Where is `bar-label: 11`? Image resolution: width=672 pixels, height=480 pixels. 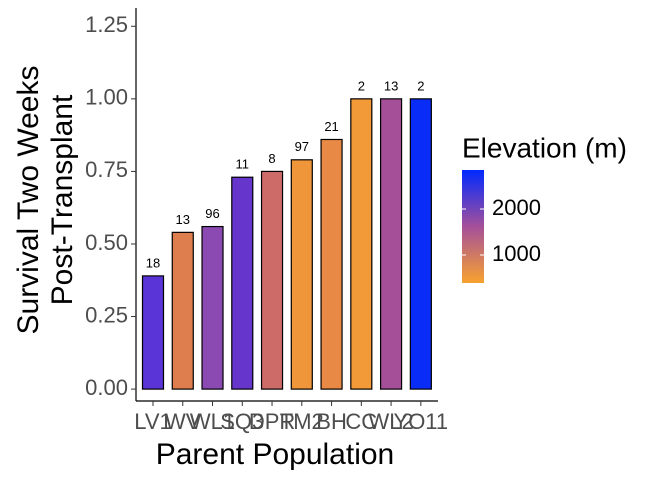
bar-label: 11 is located at coordinates (243, 164).